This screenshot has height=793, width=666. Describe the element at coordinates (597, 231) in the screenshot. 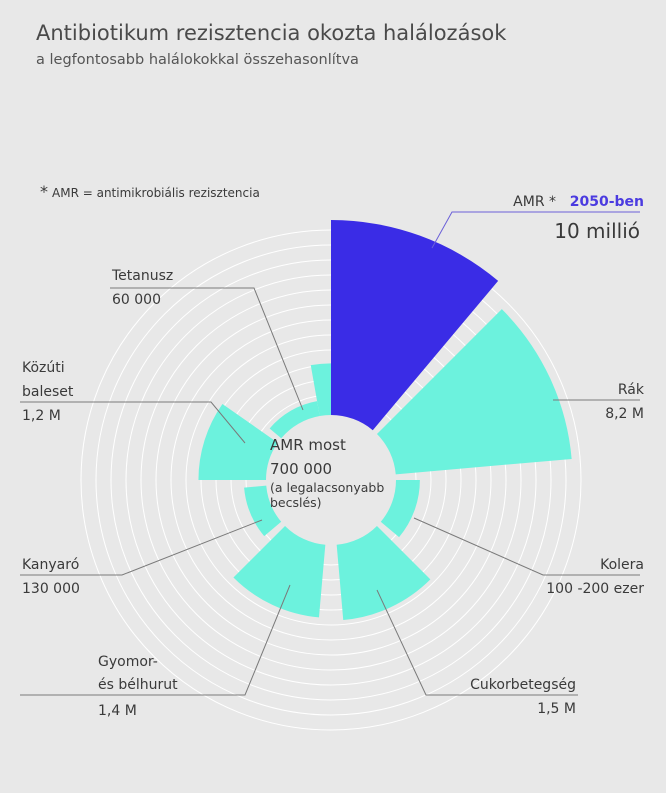

I see `label-amr-2050-value: 10 millió` at that location.